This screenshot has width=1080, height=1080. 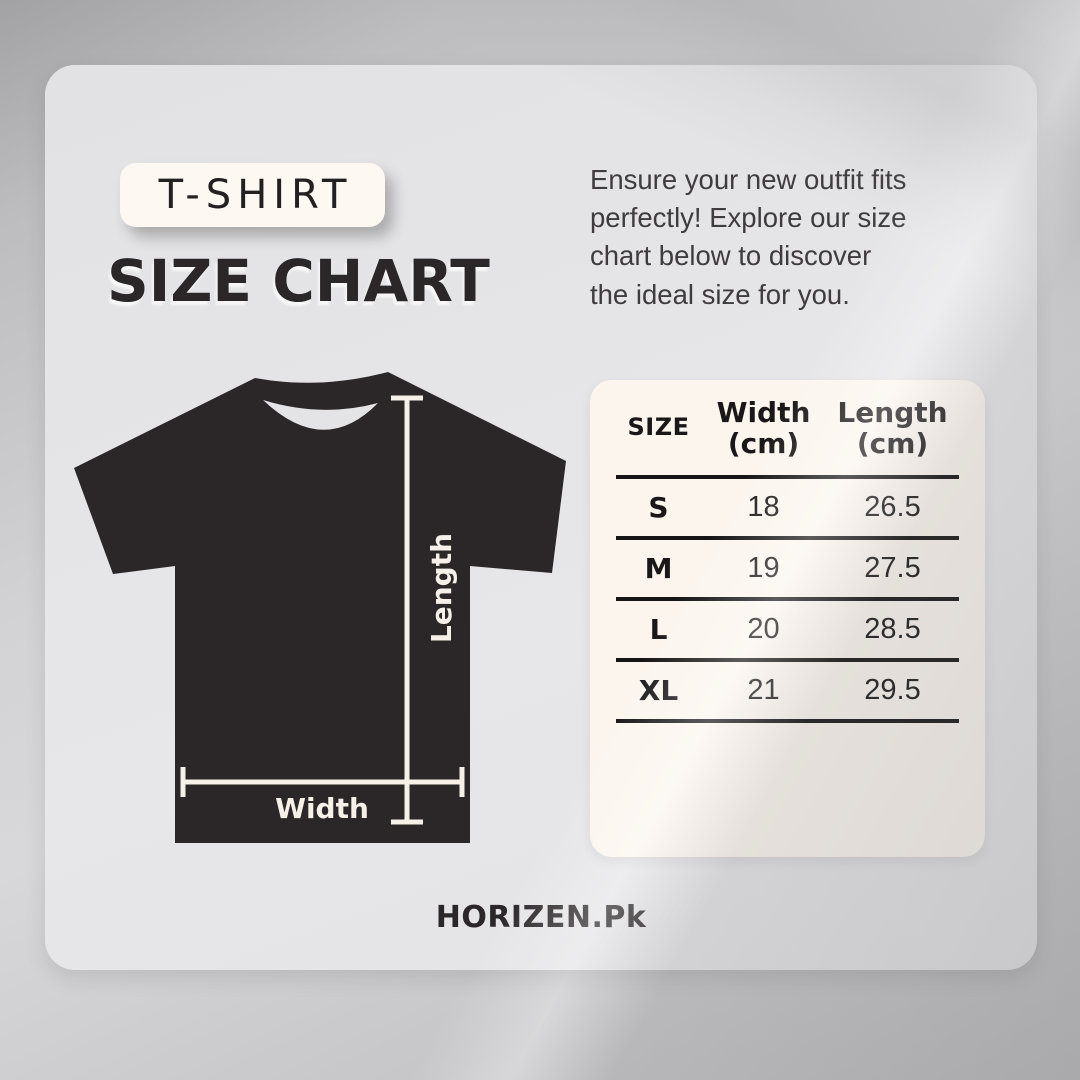 What do you see at coordinates (658, 629) in the screenshot?
I see `size-cell: L` at bounding box center [658, 629].